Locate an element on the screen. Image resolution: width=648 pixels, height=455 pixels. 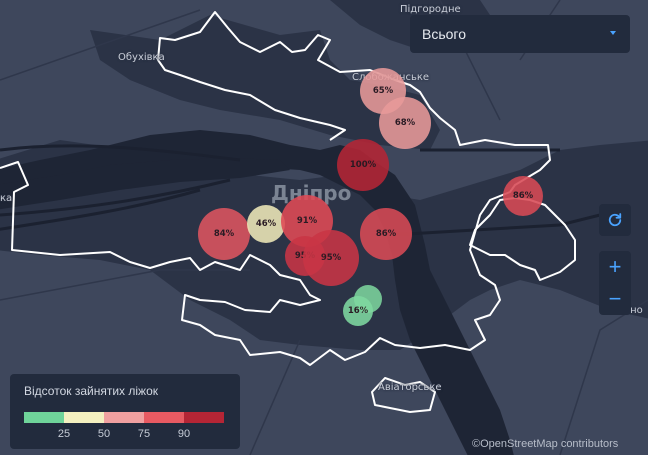
hospital-marker: 46% is located at coordinates (266, 224).